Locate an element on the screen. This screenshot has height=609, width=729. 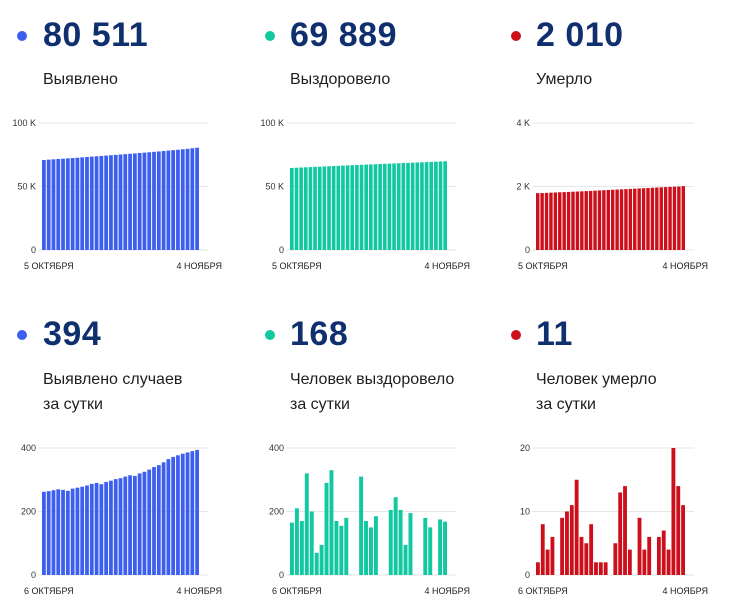
chart-deaths-daily: 0 10 20 6 ОКТЯБРЯ 4 НОЯБРЯ is located at coordinates (613, 519).